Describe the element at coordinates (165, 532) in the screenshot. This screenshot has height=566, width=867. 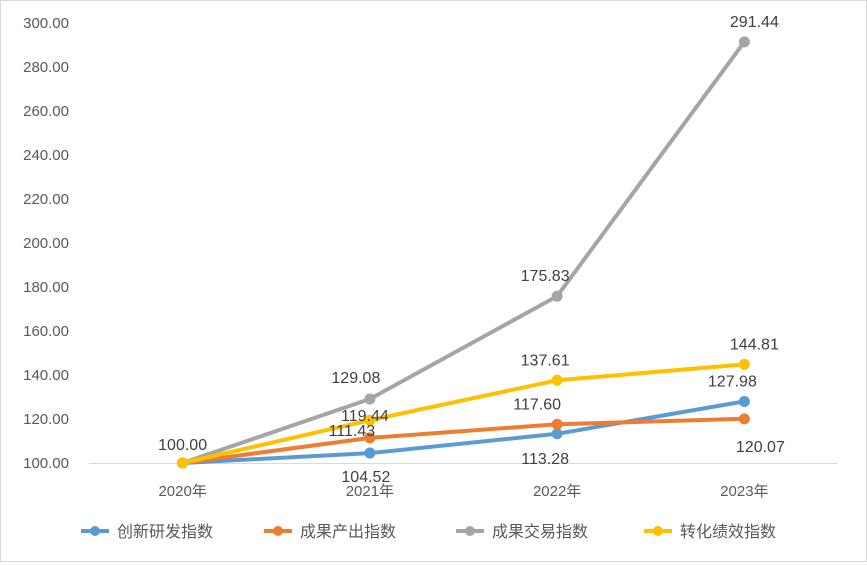
I see `legend-label: 创新研发指数` at that location.